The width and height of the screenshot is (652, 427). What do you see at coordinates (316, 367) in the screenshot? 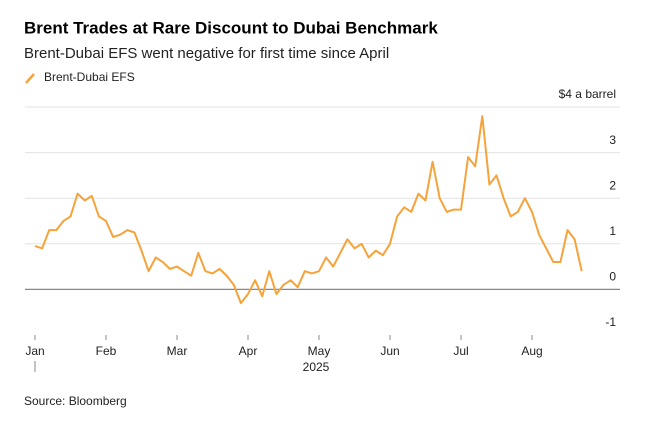
I see `year-label: 2025` at bounding box center [316, 367].